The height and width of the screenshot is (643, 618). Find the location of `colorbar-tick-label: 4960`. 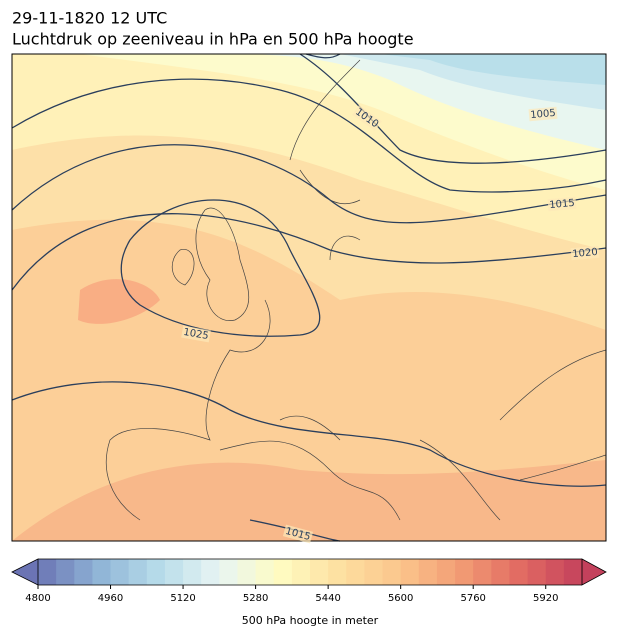

colorbar-tick-label: 4960 is located at coordinates (110, 598).